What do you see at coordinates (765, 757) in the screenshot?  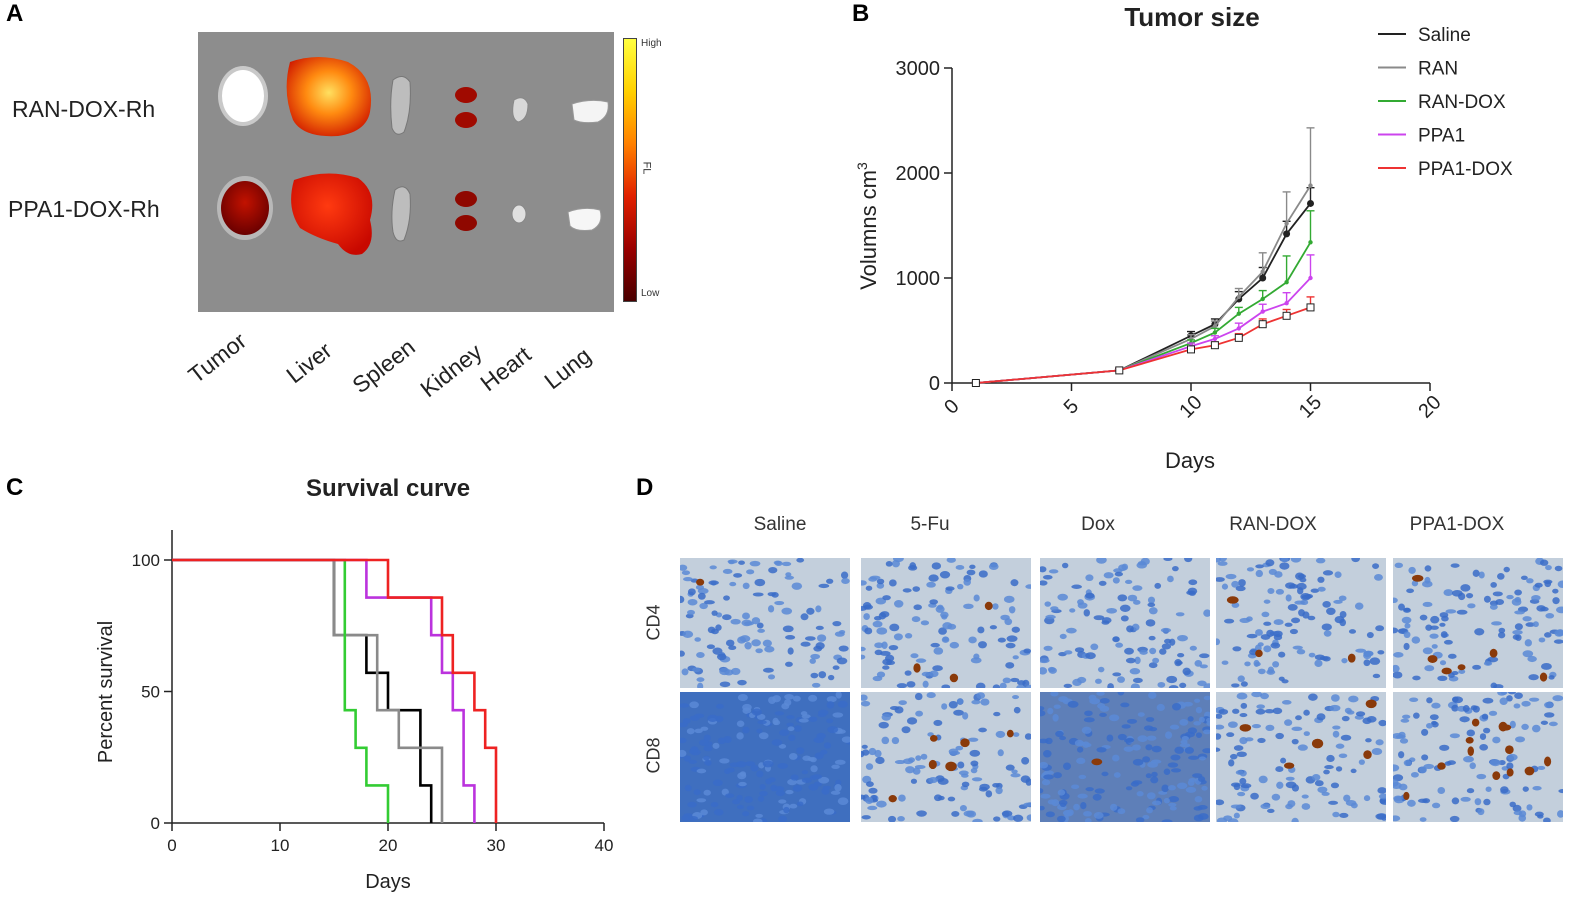 I see `ihc-tile-cd8-saline` at bounding box center [765, 757].